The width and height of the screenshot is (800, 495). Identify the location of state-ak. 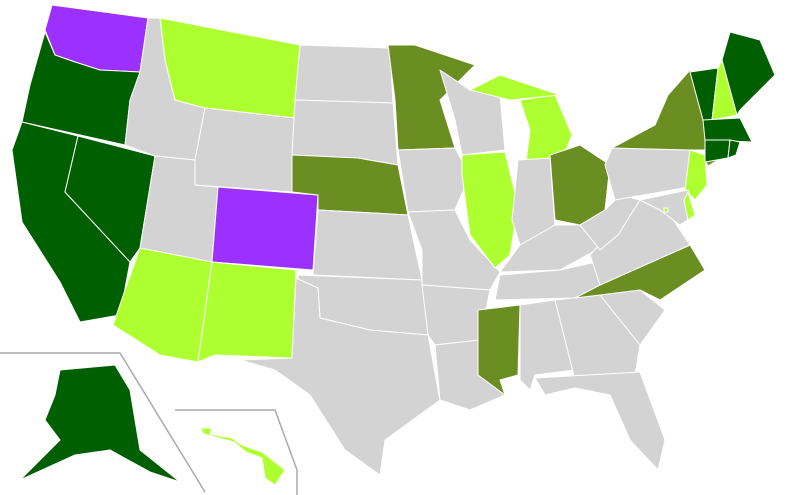
(100, 423).